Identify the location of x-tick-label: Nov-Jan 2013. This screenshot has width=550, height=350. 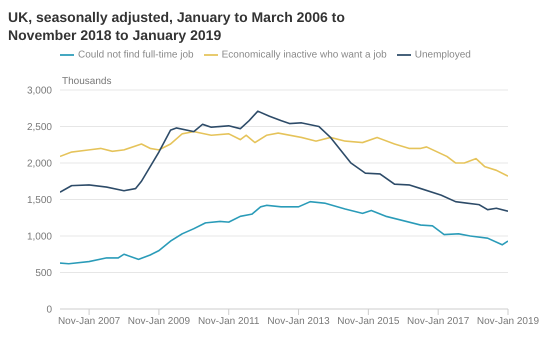
(298, 322).